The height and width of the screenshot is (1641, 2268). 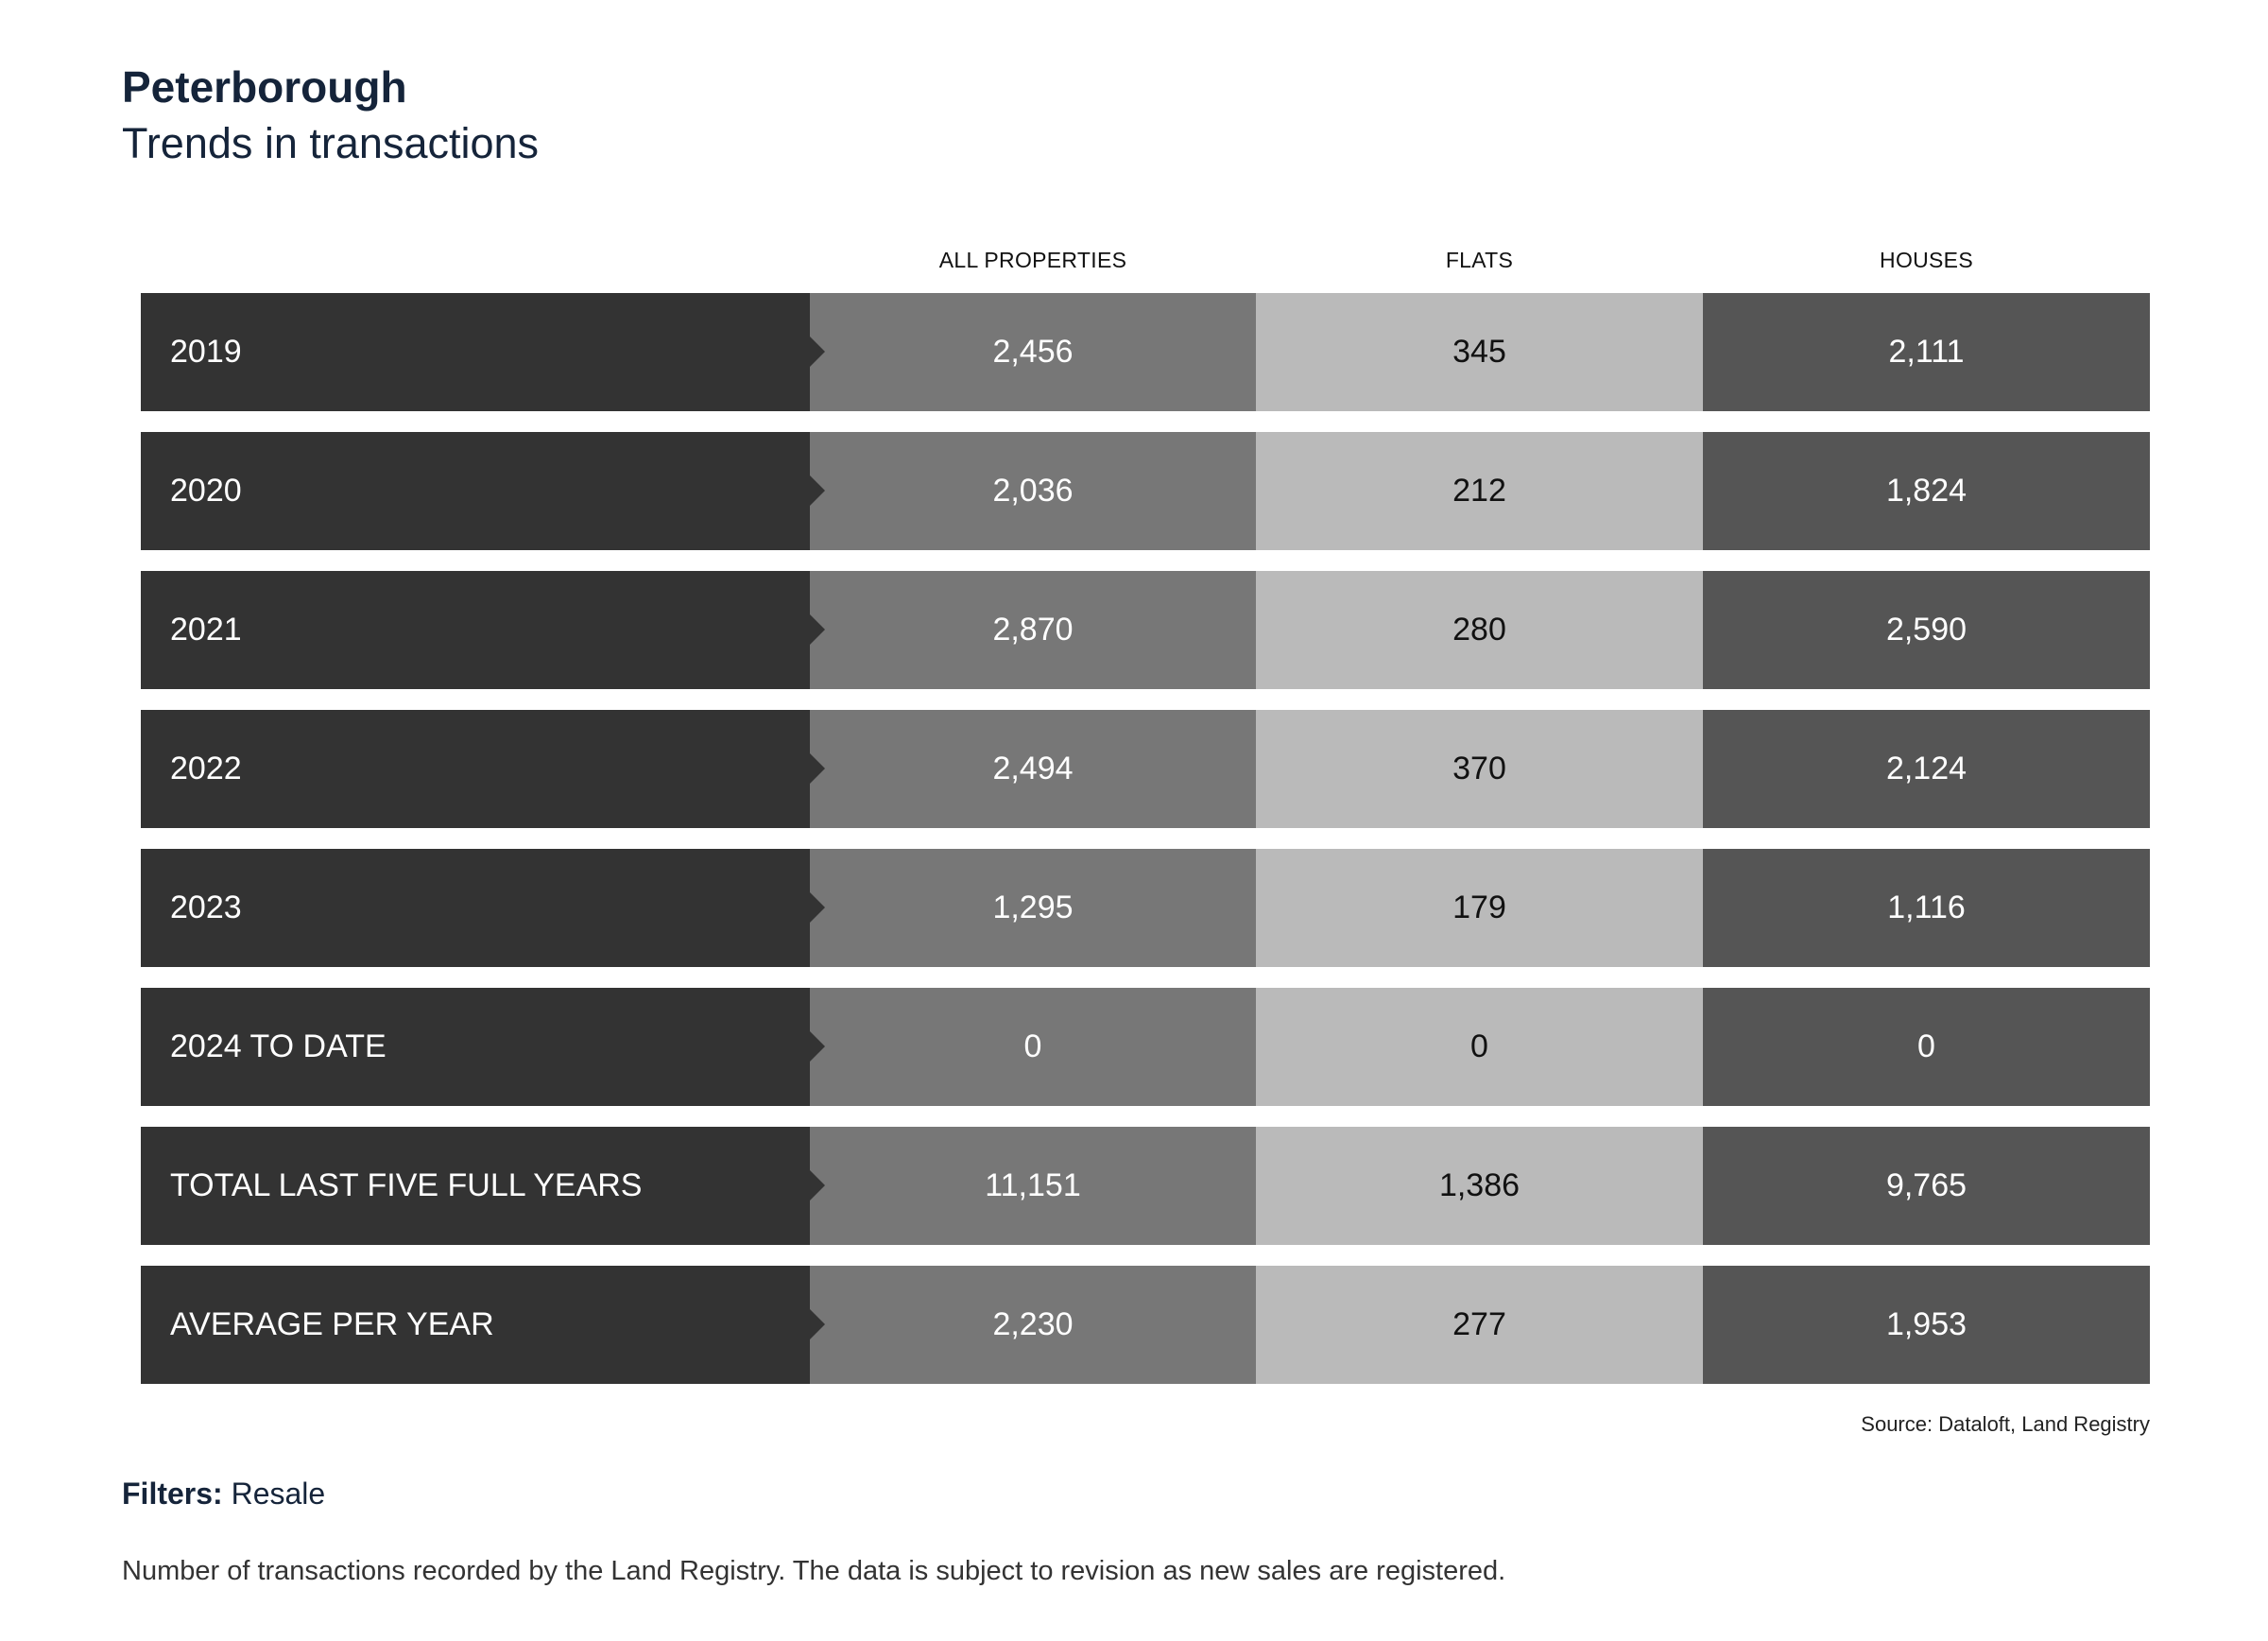 What do you see at coordinates (264, 87) in the screenshot?
I see `page-title: Peterborough` at bounding box center [264, 87].